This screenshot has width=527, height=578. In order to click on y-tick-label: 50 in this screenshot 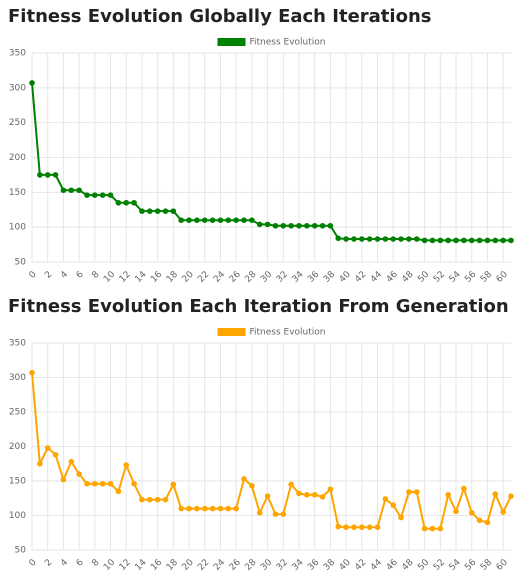, I will do `click(21, 263)`.